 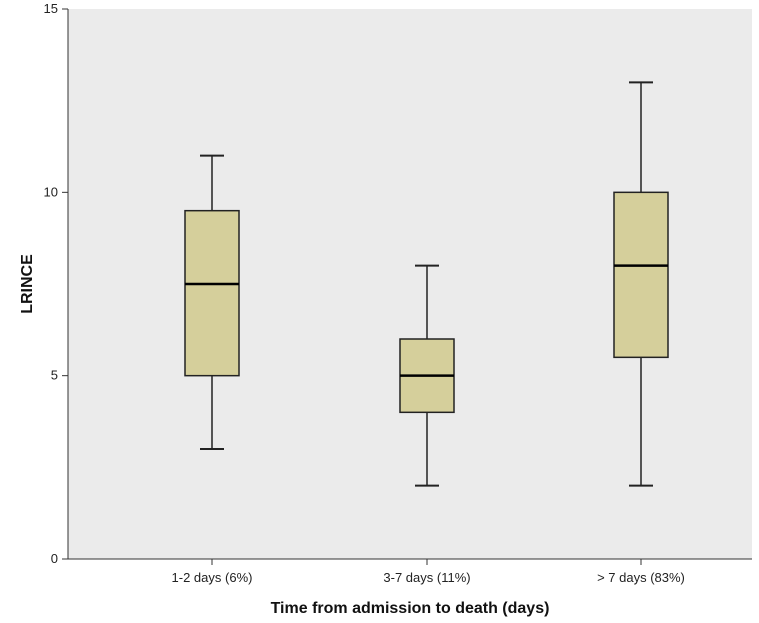 What do you see at coordinates (54, 375) in the screenshot?
I see `y-tick-label: 5` at bounding box center [54, 375].